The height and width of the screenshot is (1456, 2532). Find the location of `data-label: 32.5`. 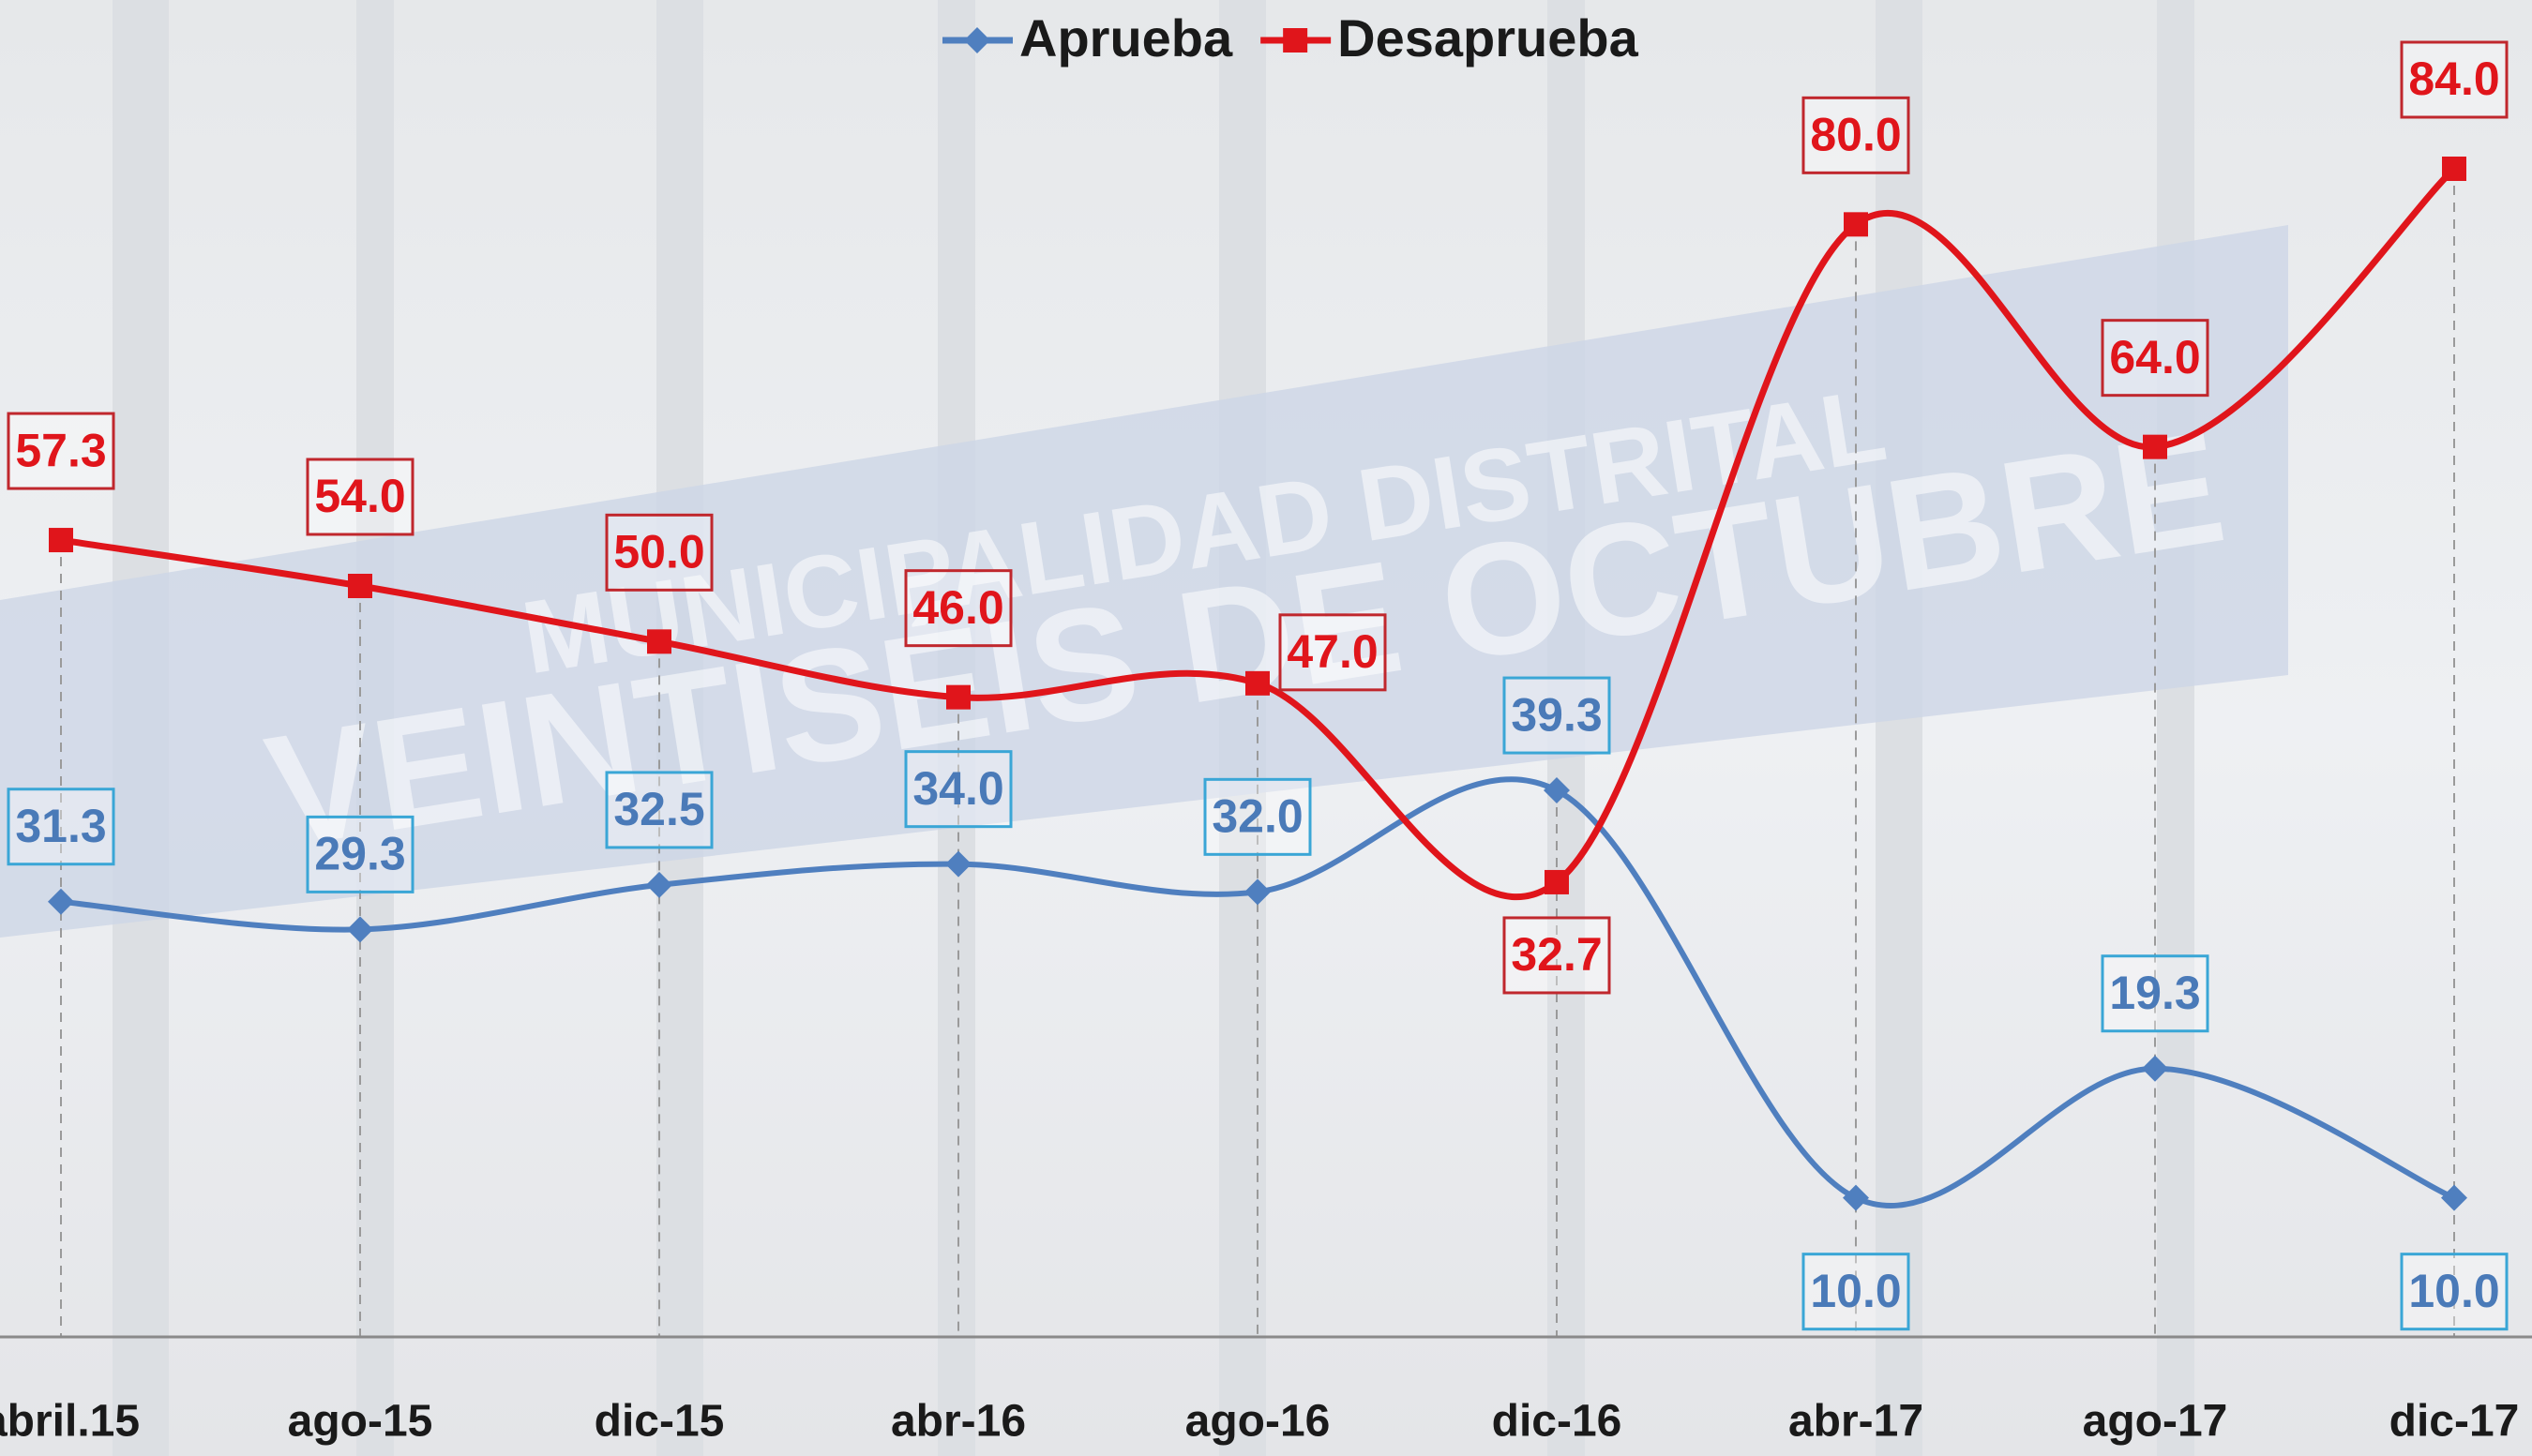

data-label: 32.5 is located at coordinates (658, 809).